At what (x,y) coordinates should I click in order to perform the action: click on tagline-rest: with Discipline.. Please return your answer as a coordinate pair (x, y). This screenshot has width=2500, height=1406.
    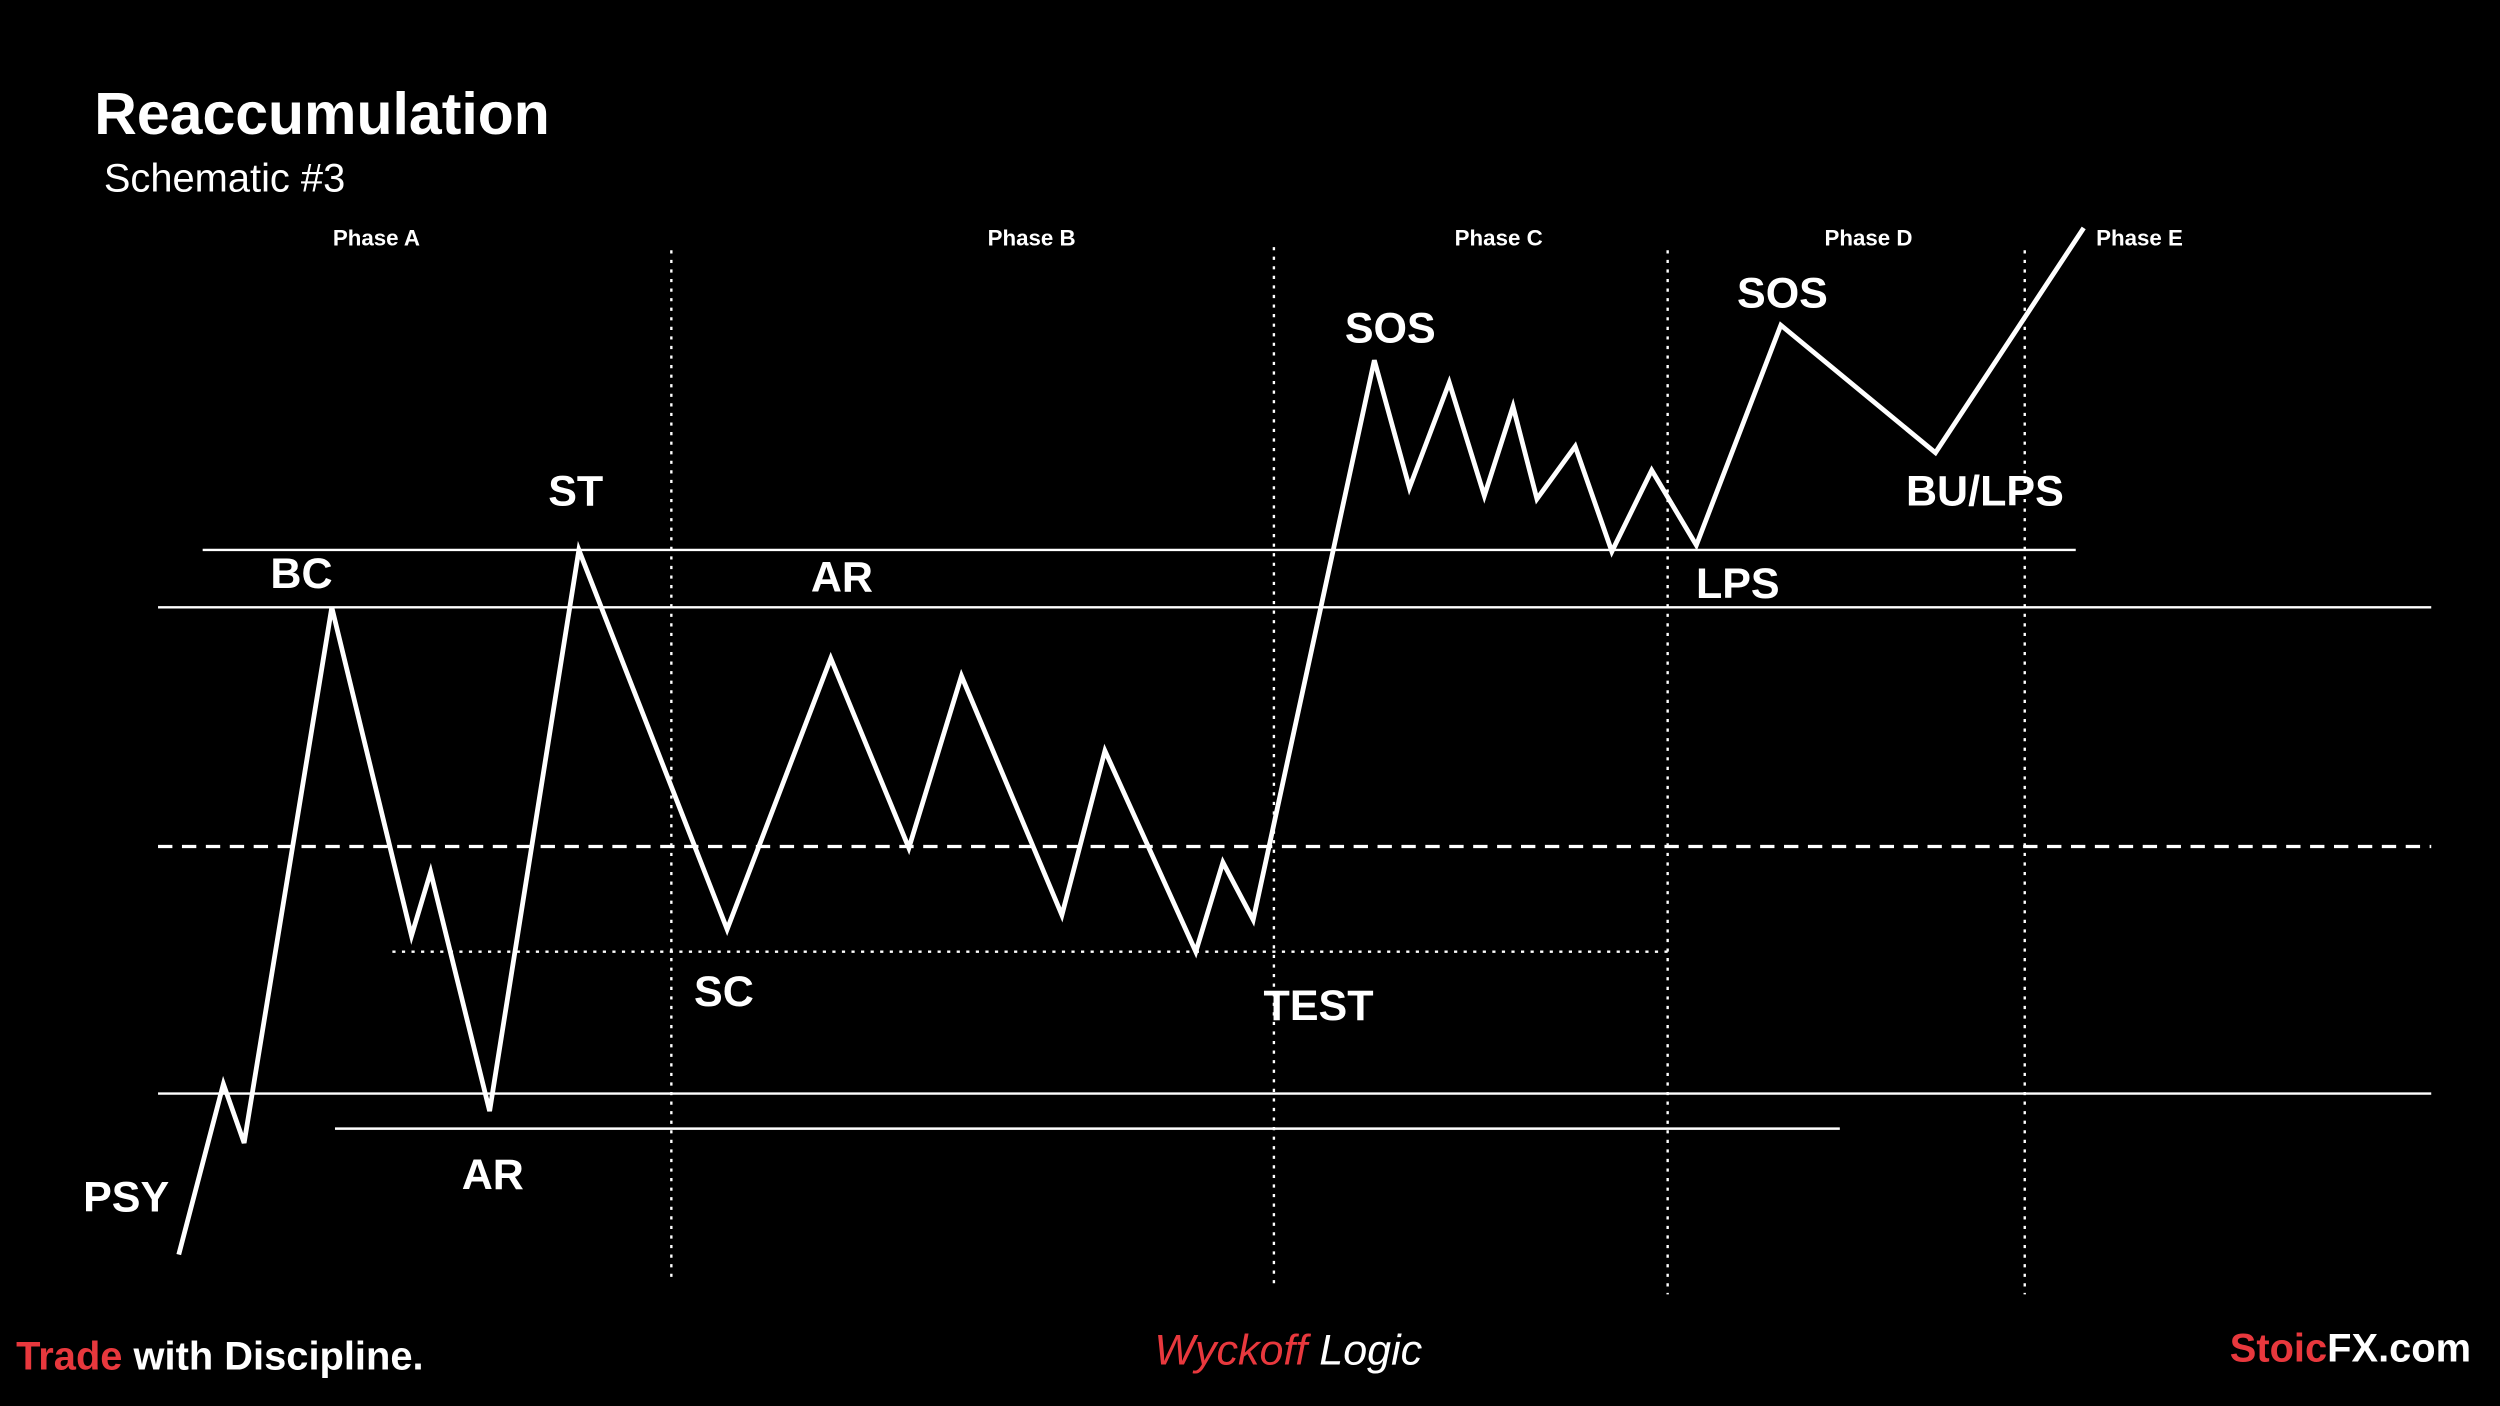
    Looking at the image, I should click on (272, 1356).